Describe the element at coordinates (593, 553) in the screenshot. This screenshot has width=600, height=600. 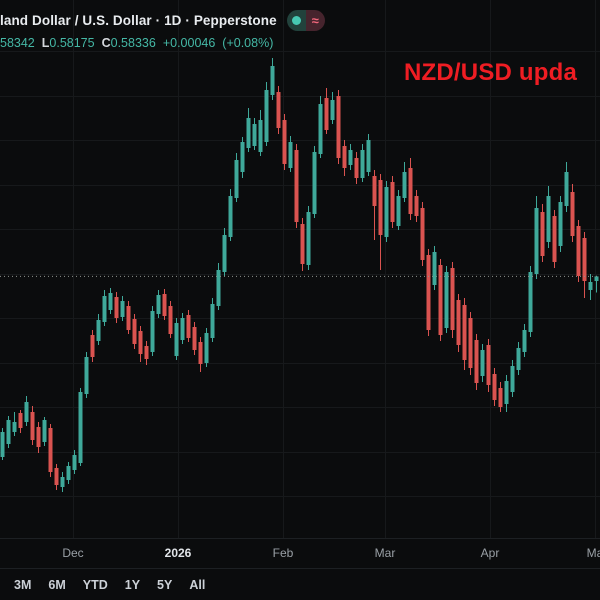
I see `time-tick-label: Ma` at that location.